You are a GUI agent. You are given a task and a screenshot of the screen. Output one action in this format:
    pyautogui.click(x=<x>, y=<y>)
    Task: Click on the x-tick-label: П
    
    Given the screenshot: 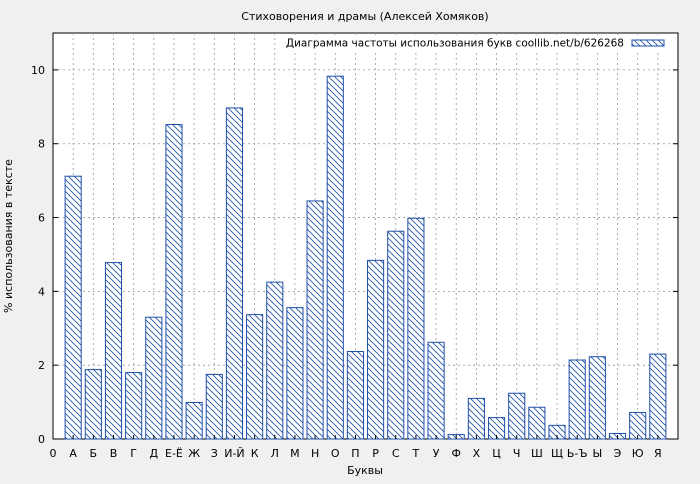 What is the action you would take?
    pyautogui.click(x=355, y=453)
    